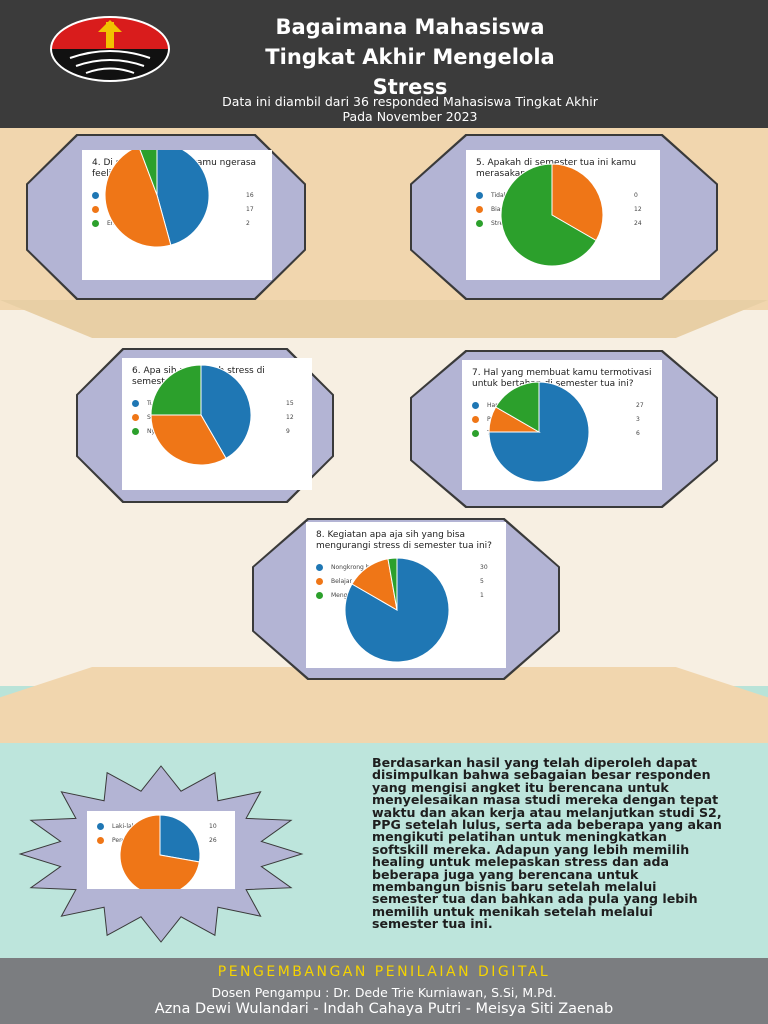  I want to click on legend-value: 10, so click(213, 826).